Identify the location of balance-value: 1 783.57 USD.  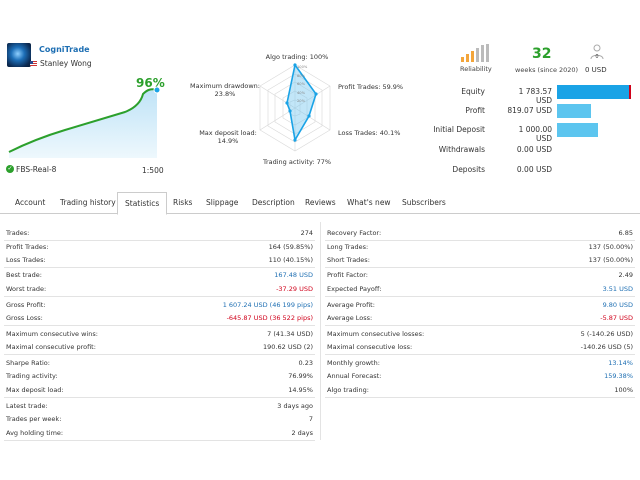
(535, 96).